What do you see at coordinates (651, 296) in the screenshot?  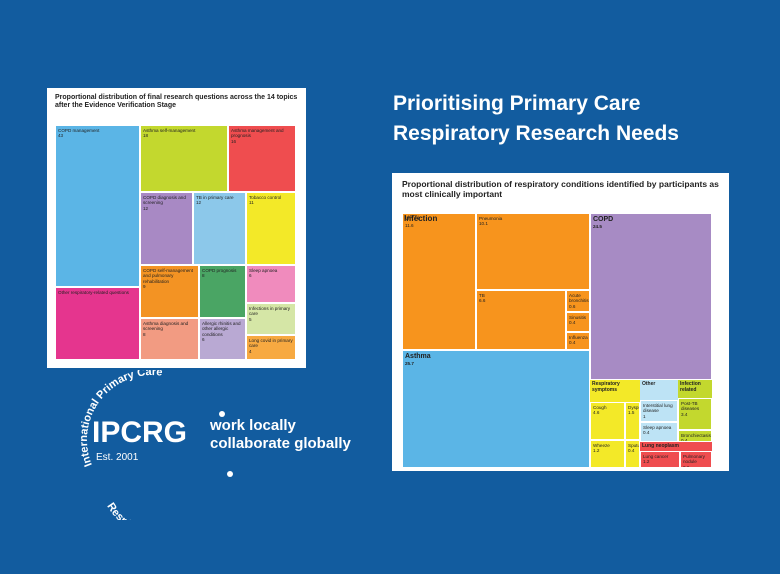 I see `treemap-cell: COPD 24.5` at bounding box center [651, 296].